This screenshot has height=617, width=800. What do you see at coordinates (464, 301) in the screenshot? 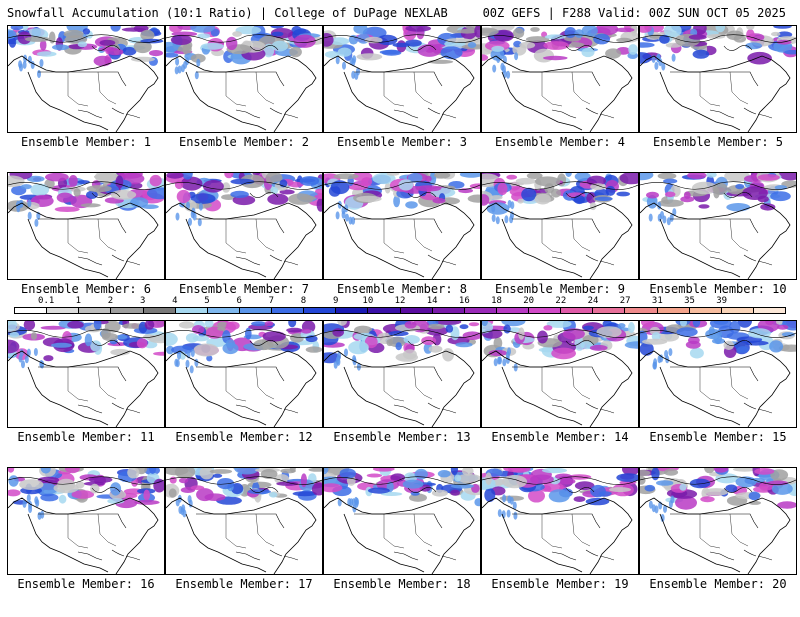
I see `colorbar-tick-label: 16` at bounding box center [464, 301].